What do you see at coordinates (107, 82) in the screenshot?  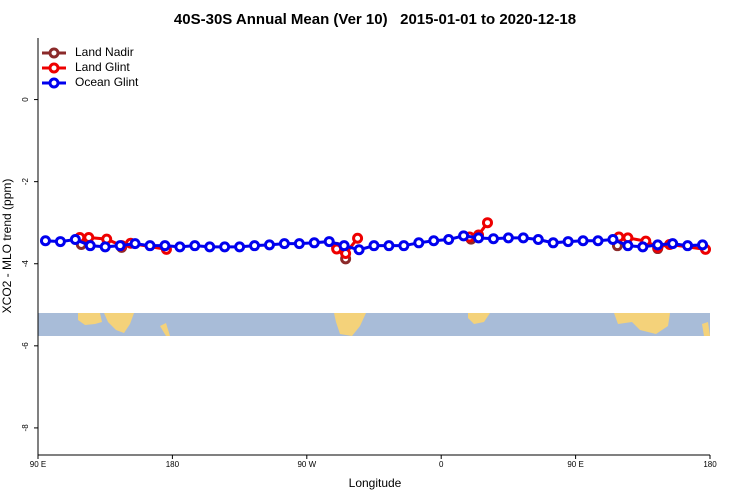 I see `legend-label: Ocean Glint` at bounding box center [107, 82].